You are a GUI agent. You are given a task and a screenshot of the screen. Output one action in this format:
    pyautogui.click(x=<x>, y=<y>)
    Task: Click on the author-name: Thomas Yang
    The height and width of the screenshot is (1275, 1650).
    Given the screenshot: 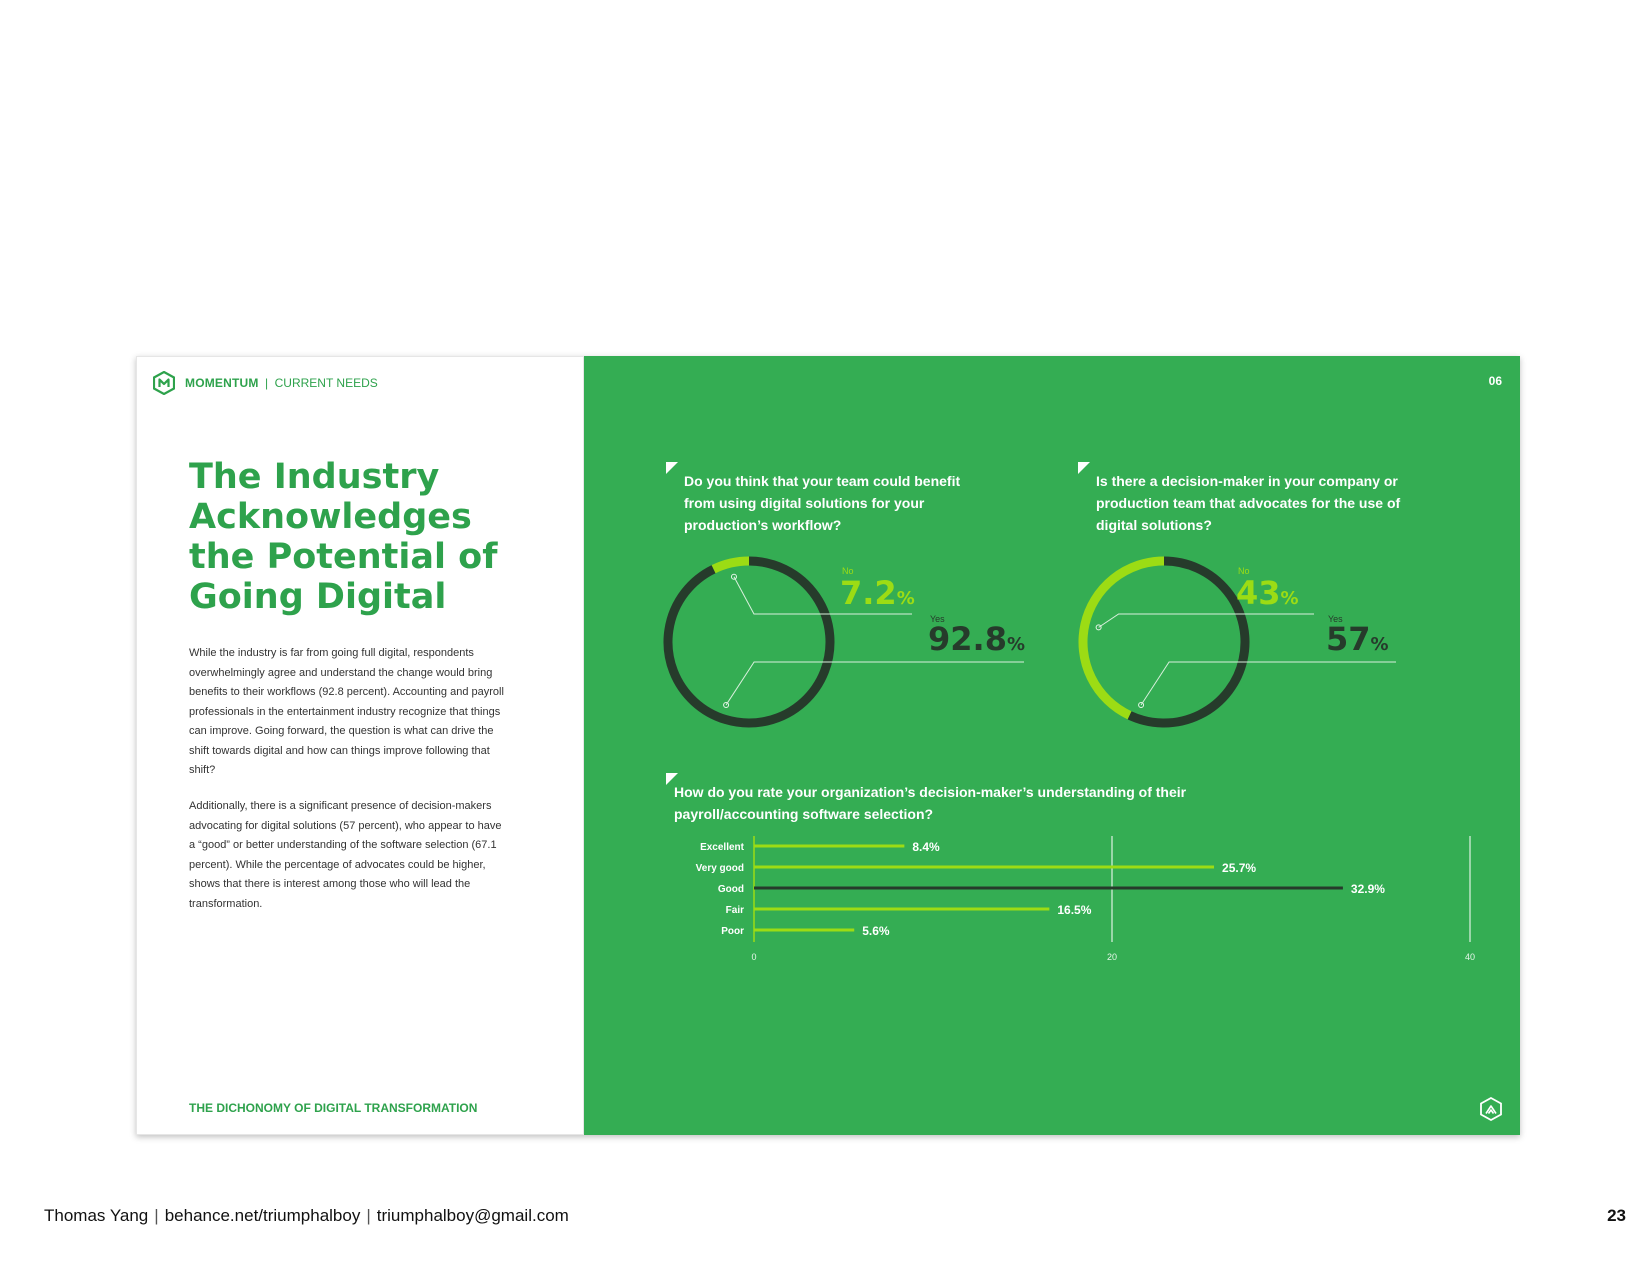 What is the action you would take?
    pyautogui.click(x=96, y=1215)
    